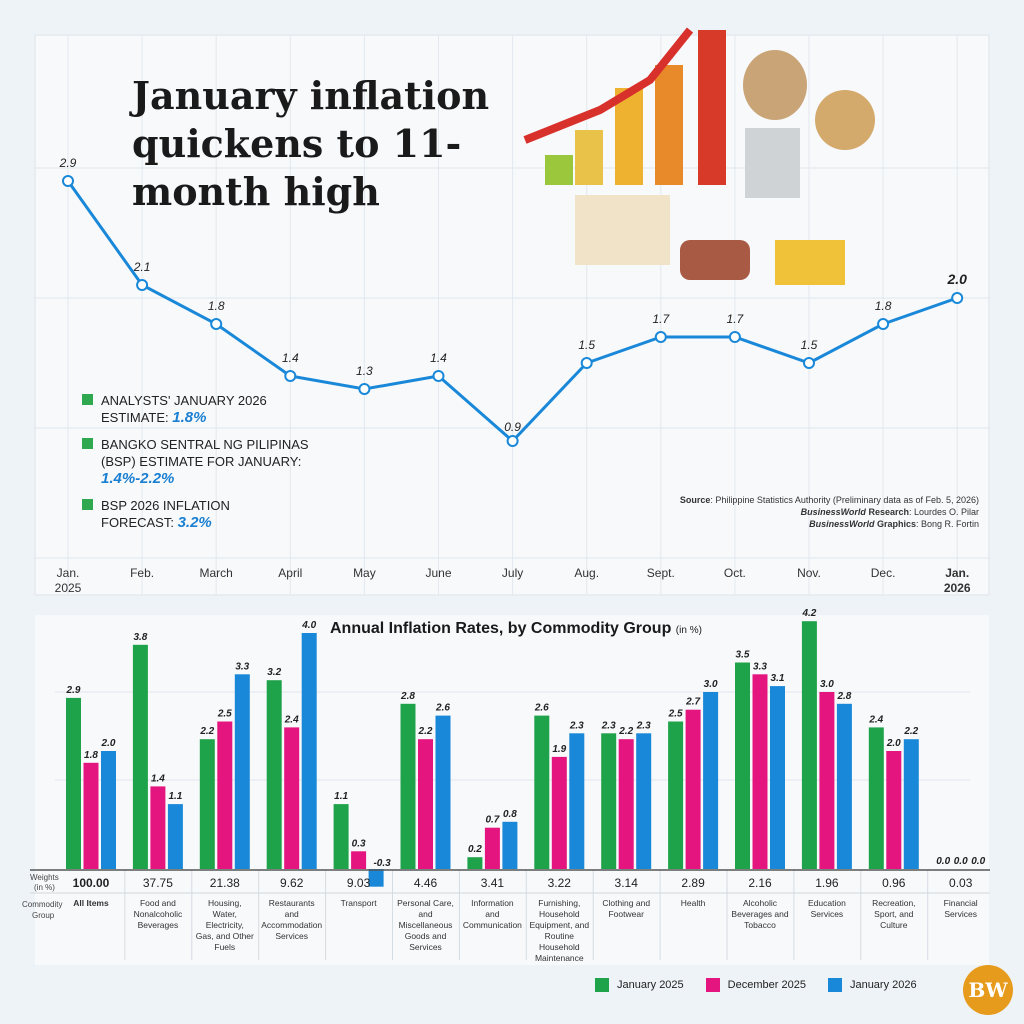 This screenshot has height=1024, width=1024. I want to click on weight-value: 21.38, so click(225, 883).